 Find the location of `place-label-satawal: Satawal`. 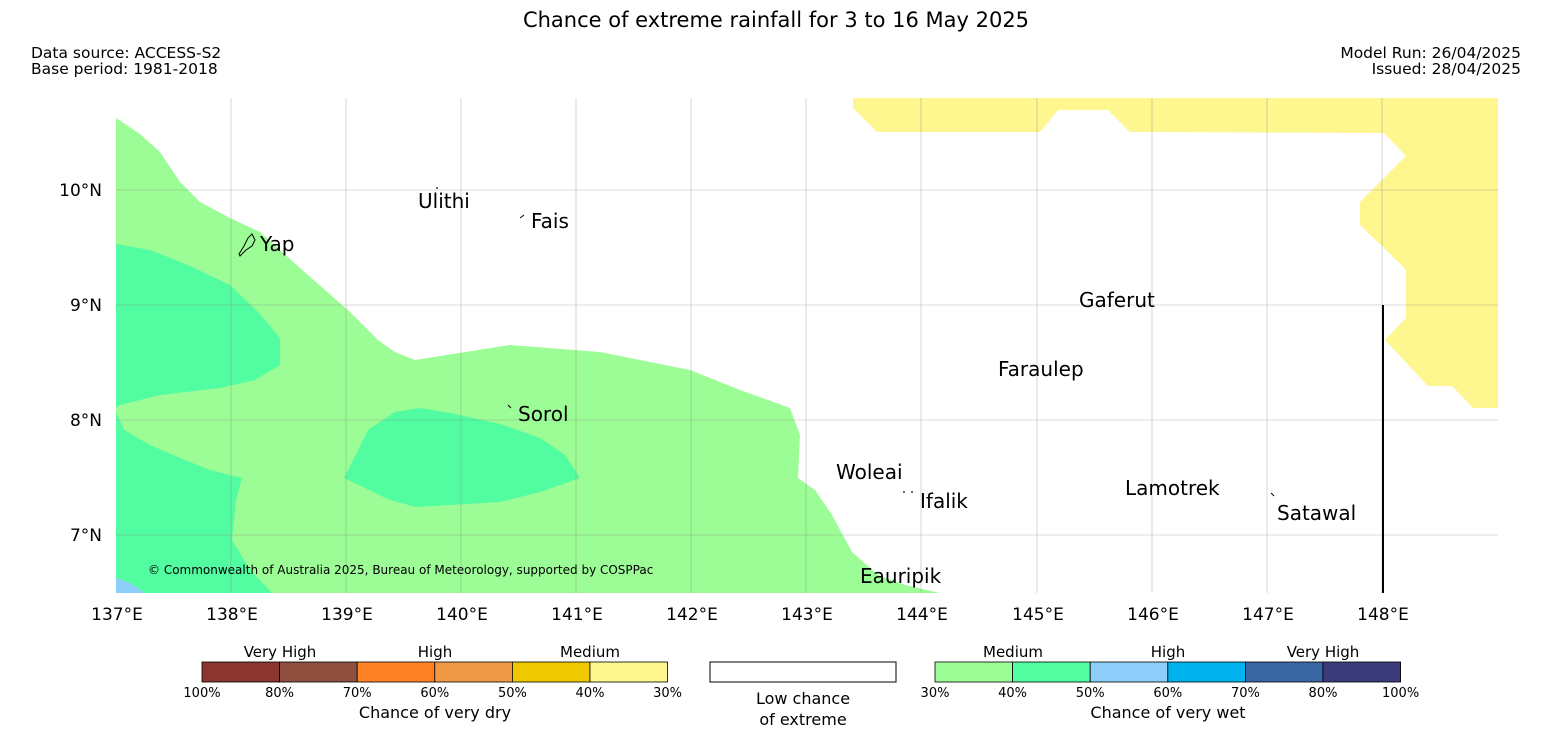

place-label-satawal: Satawal is located at coordinates (1316, 513).